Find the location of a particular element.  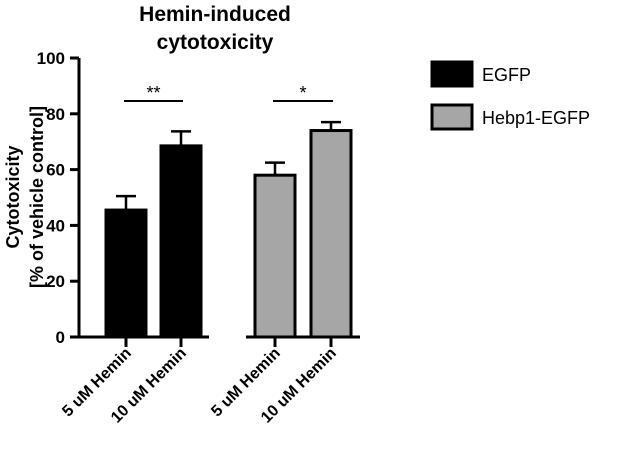

chart-title-line-2: cytotoxicity is located at coordinates (215, 42).